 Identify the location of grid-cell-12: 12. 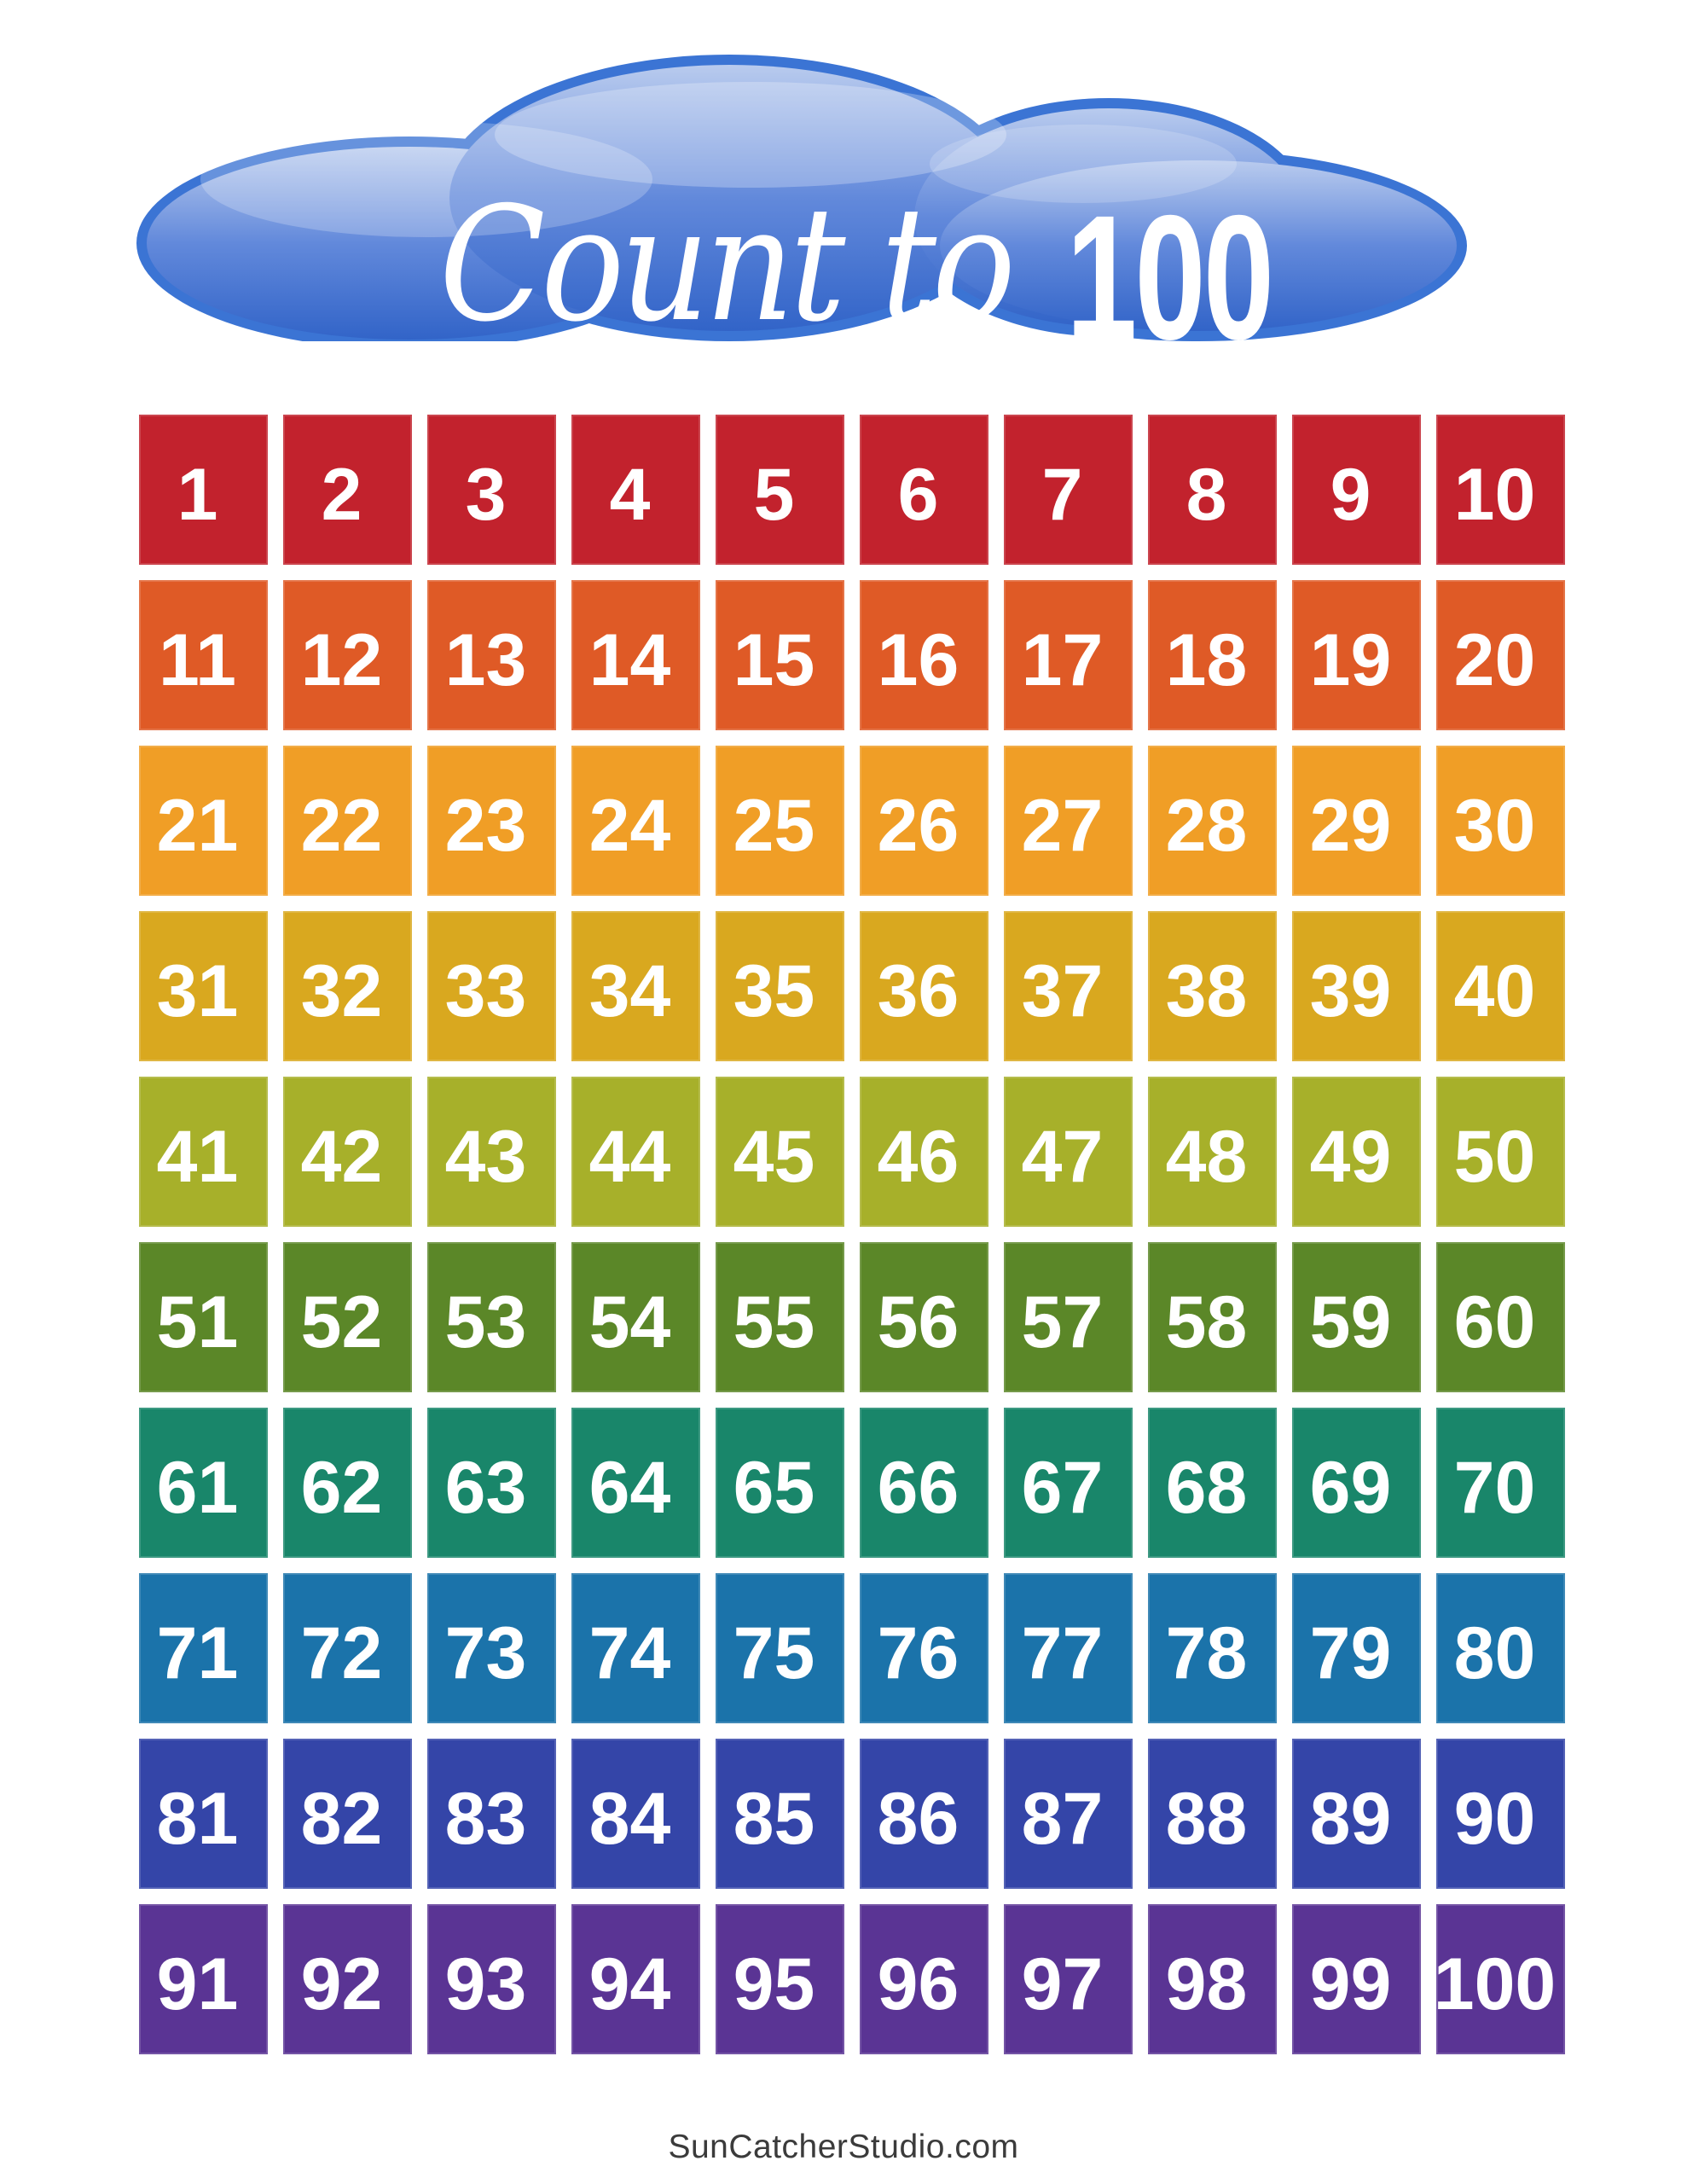
(347, 655).